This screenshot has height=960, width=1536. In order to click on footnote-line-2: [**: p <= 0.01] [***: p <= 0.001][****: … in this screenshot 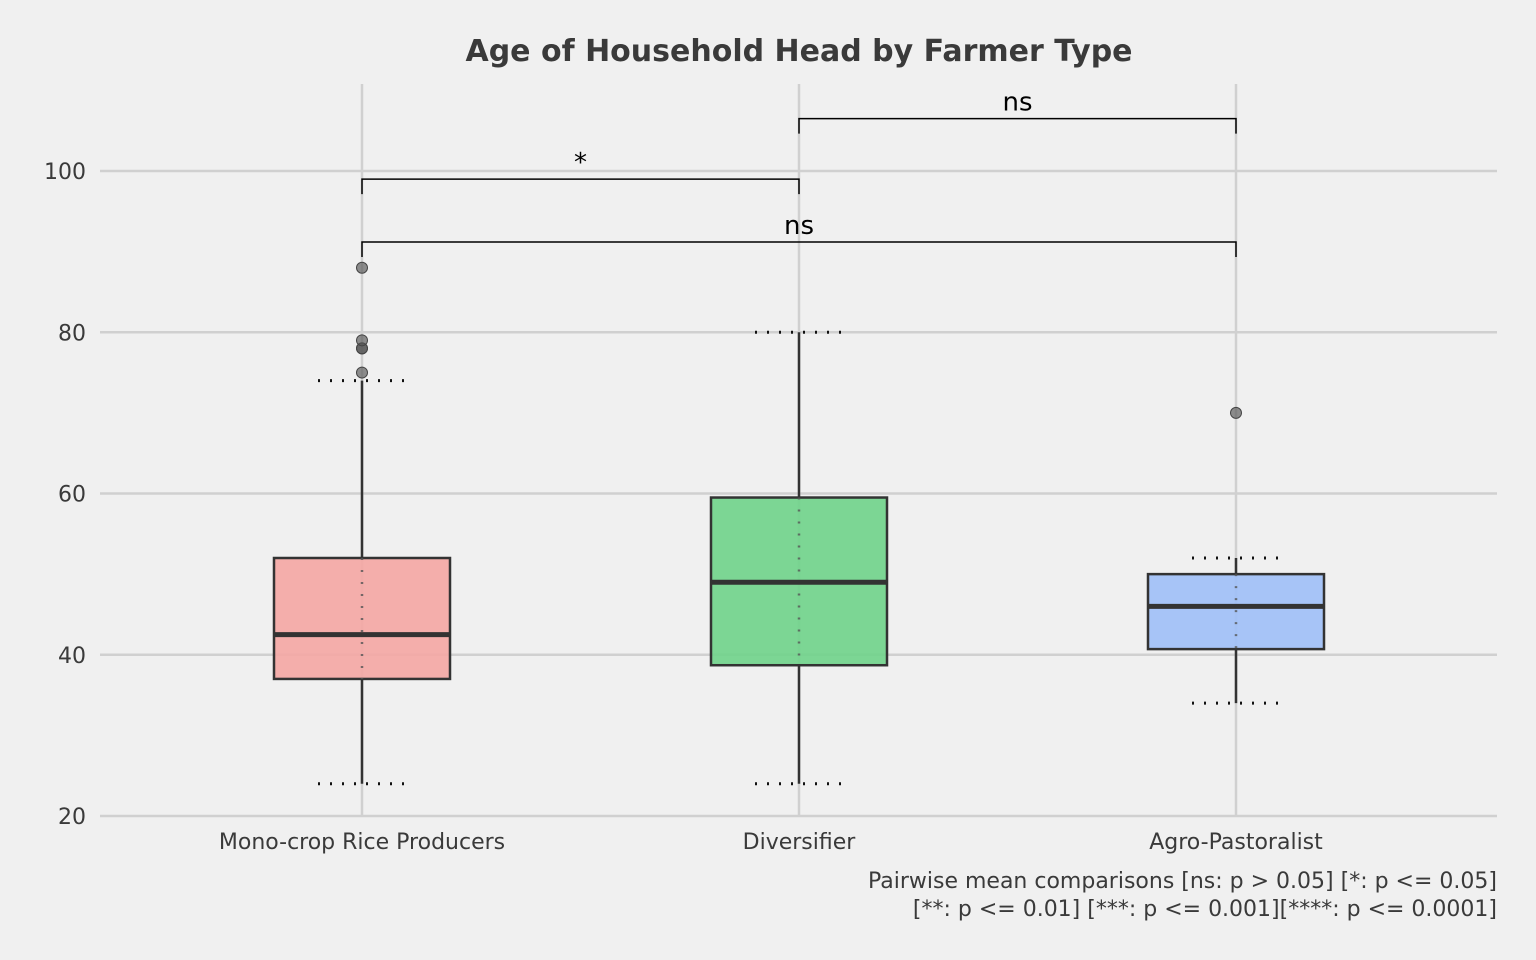, I will do `click(1205, 909)`.